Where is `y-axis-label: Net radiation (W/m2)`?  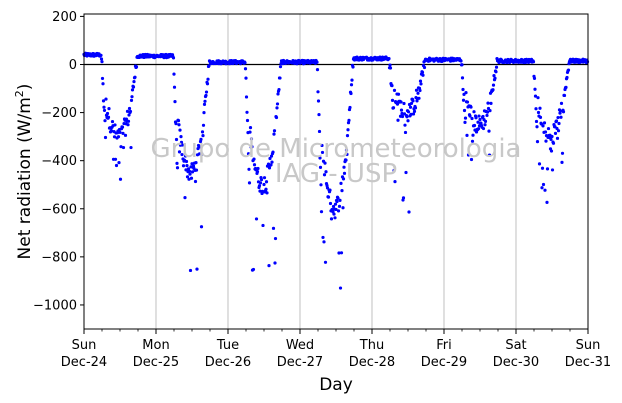
y-axis-label: Net radiation (W/m2) is located at coordinates (24, 172).